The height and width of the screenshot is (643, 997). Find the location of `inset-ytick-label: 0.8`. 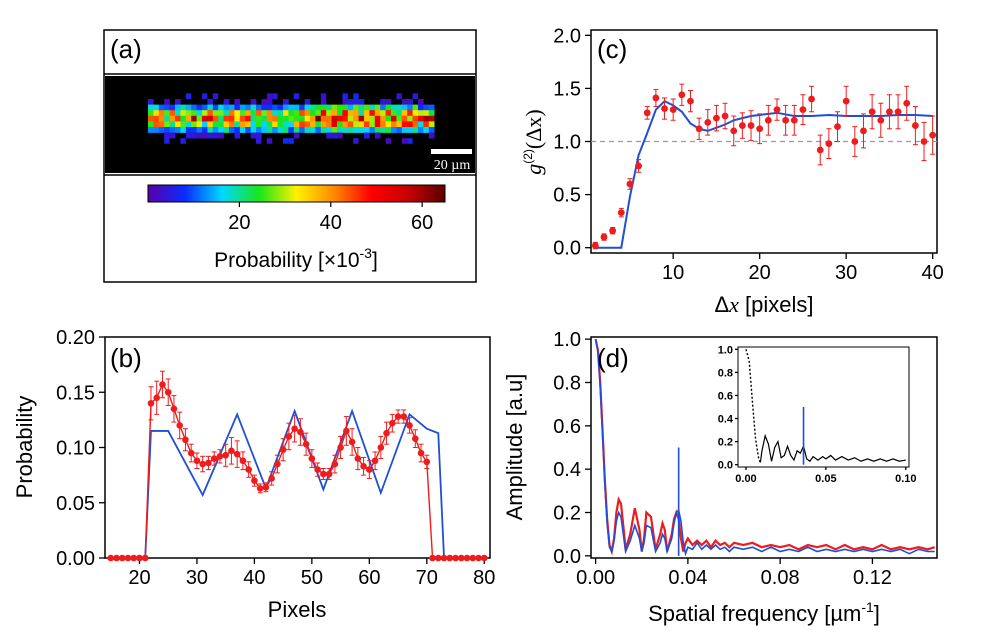

inset-ytick-label: 0.8 is located at coordinates (725, 373).